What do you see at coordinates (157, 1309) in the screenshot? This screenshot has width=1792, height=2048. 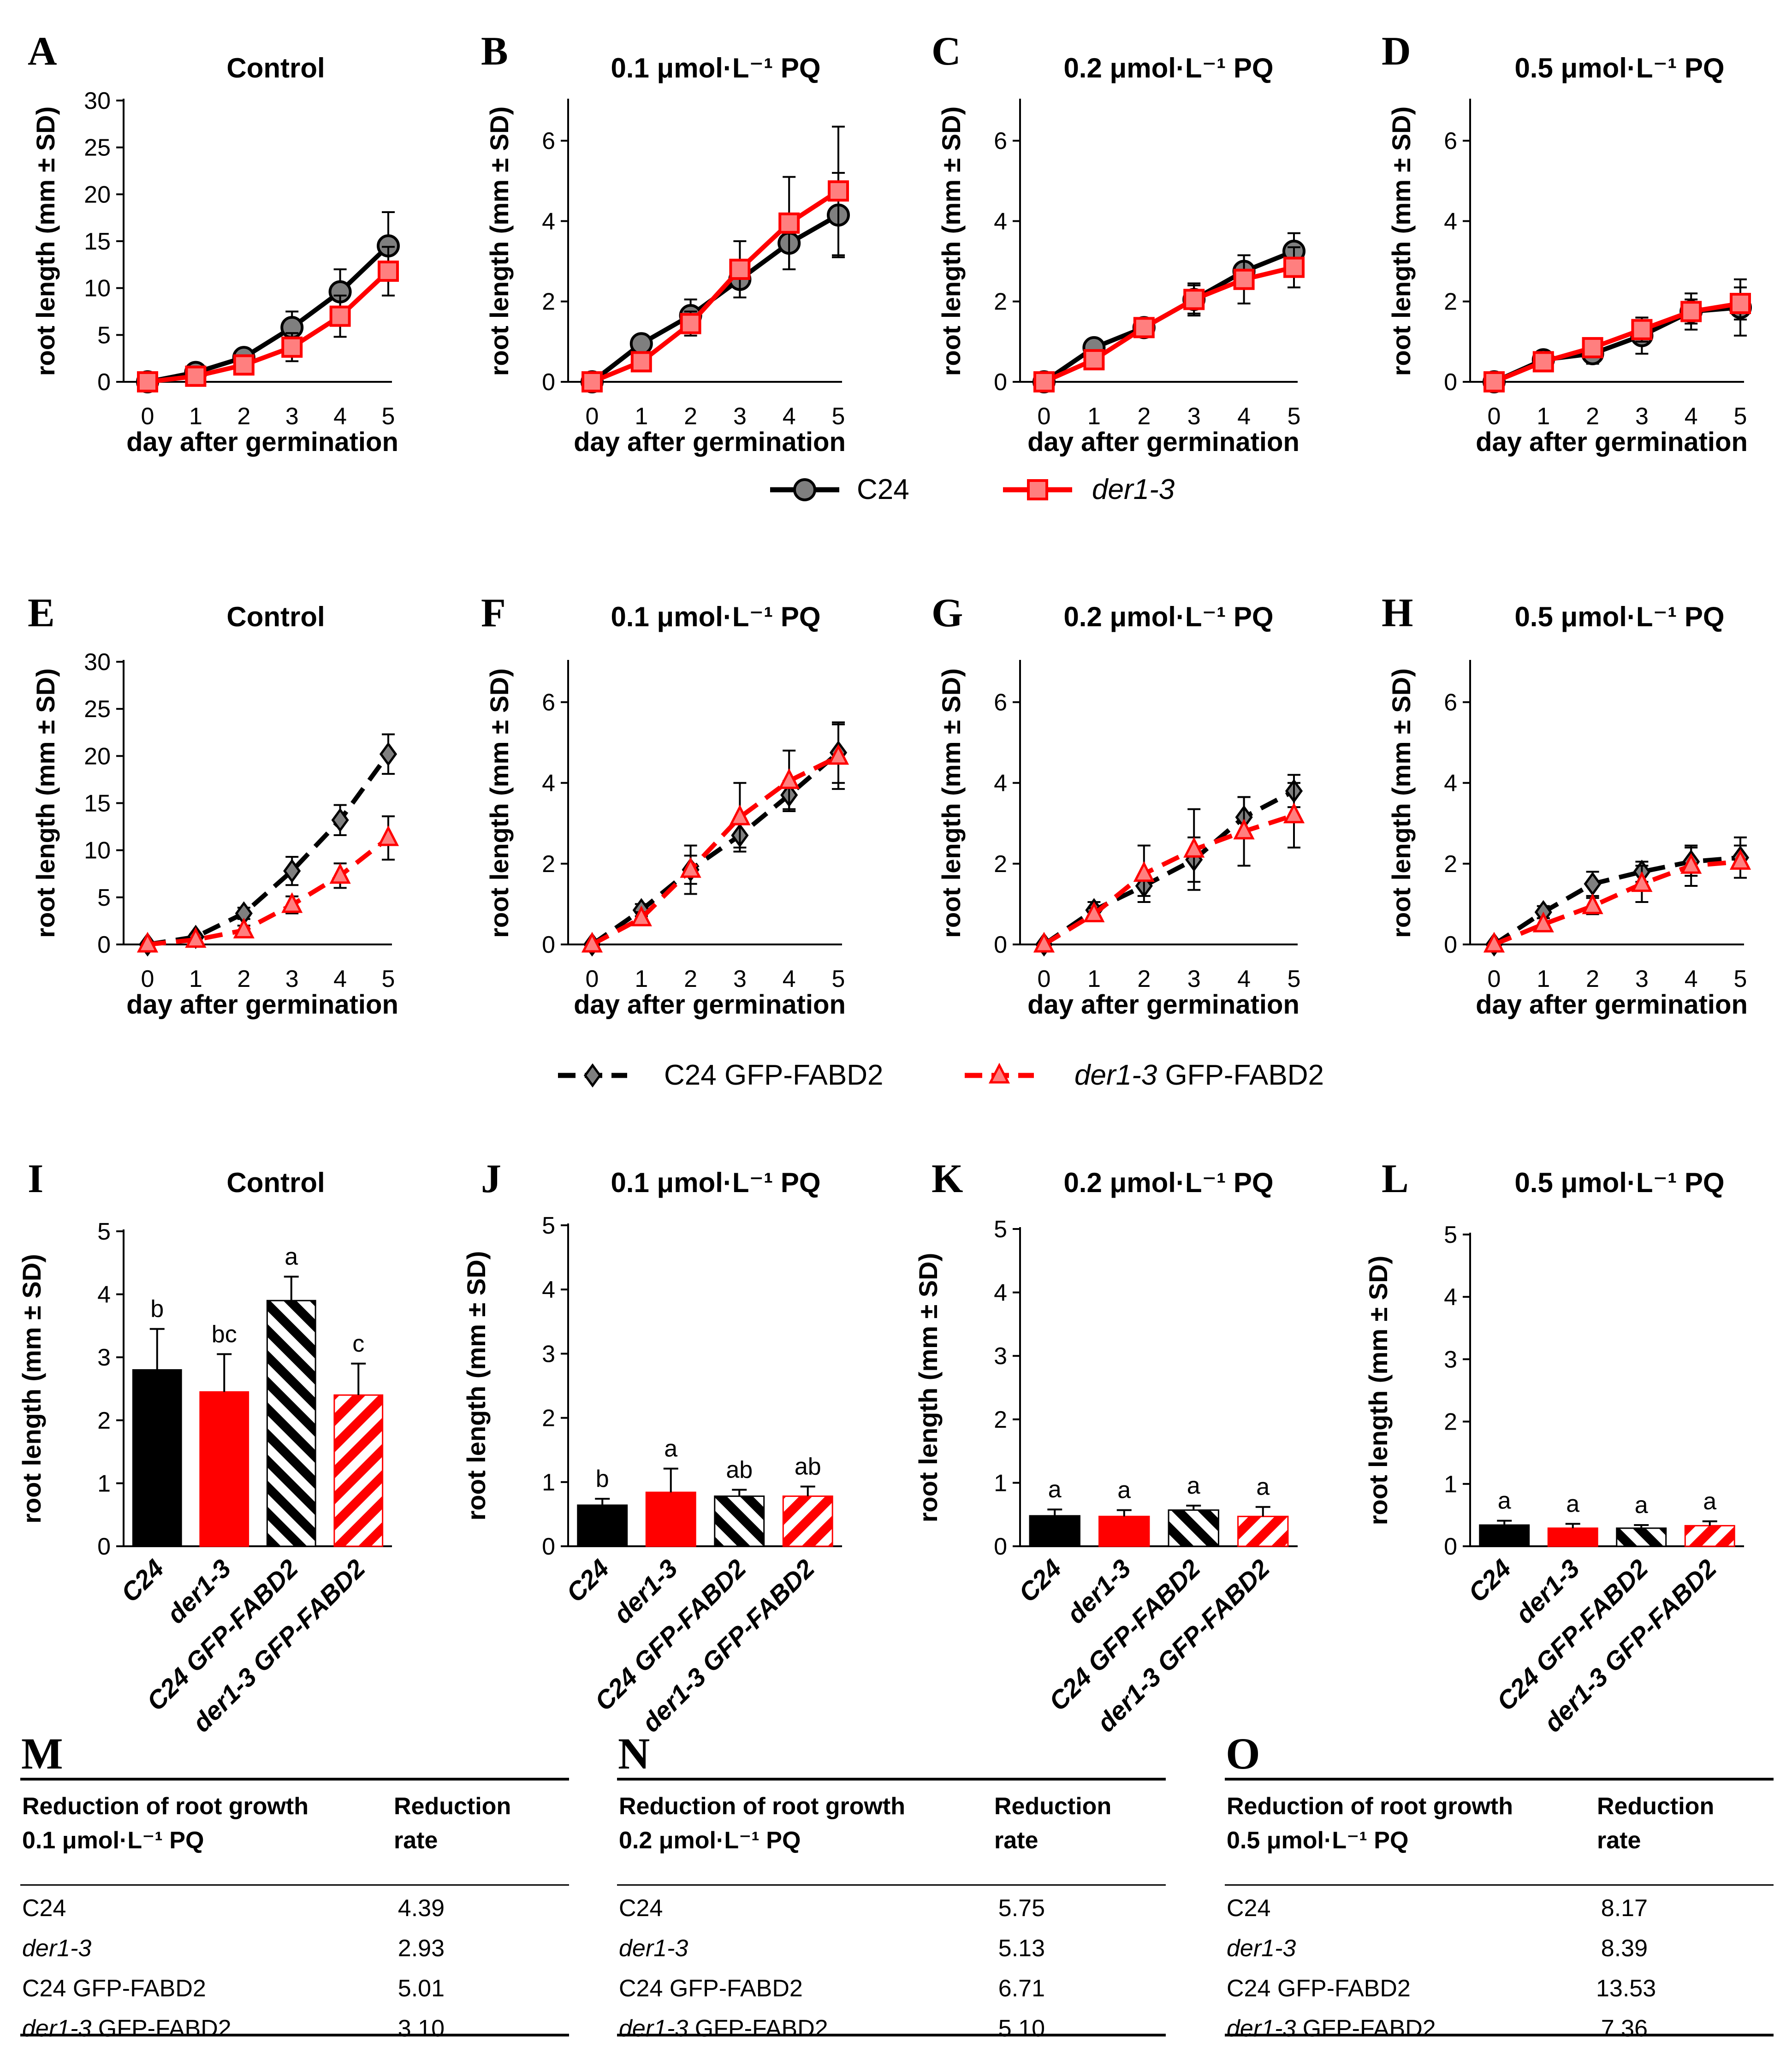 I see `significance-letter: b` at bounding box center [157, 1309].